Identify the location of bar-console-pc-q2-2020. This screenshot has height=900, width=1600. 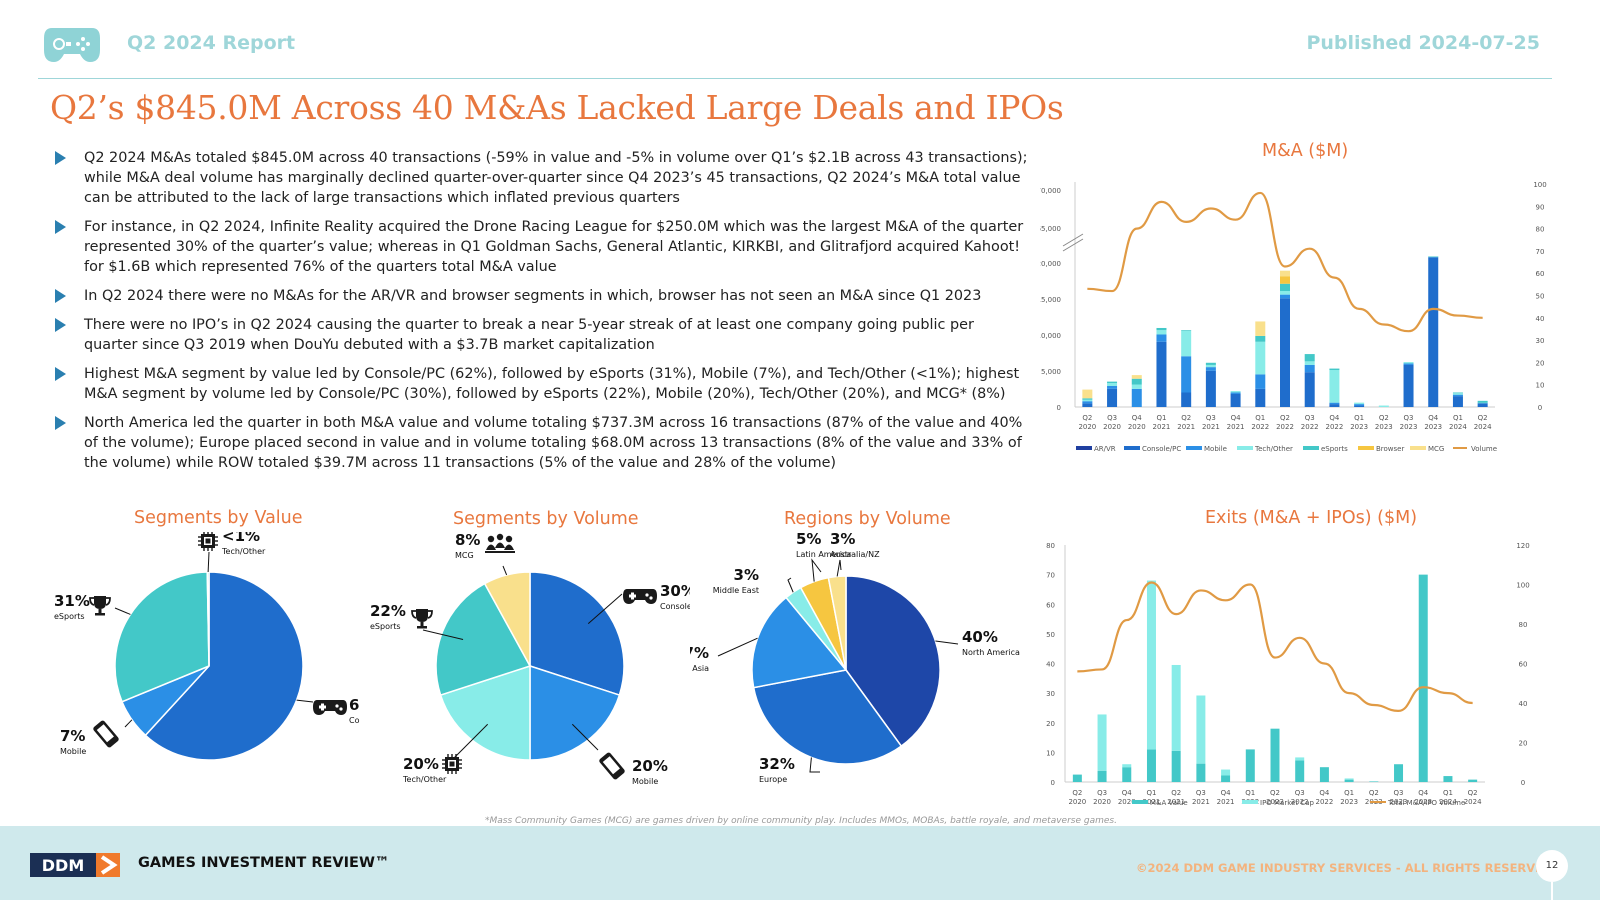
(1087, 405).